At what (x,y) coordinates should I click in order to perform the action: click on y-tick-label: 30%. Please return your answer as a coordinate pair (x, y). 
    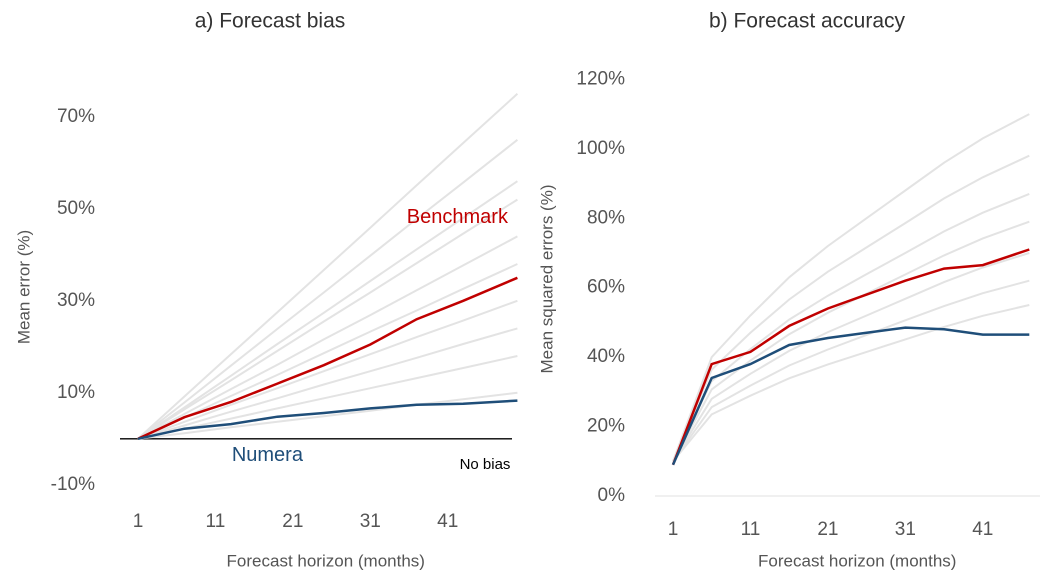
    Looking at the image, I should click on (76, 300).